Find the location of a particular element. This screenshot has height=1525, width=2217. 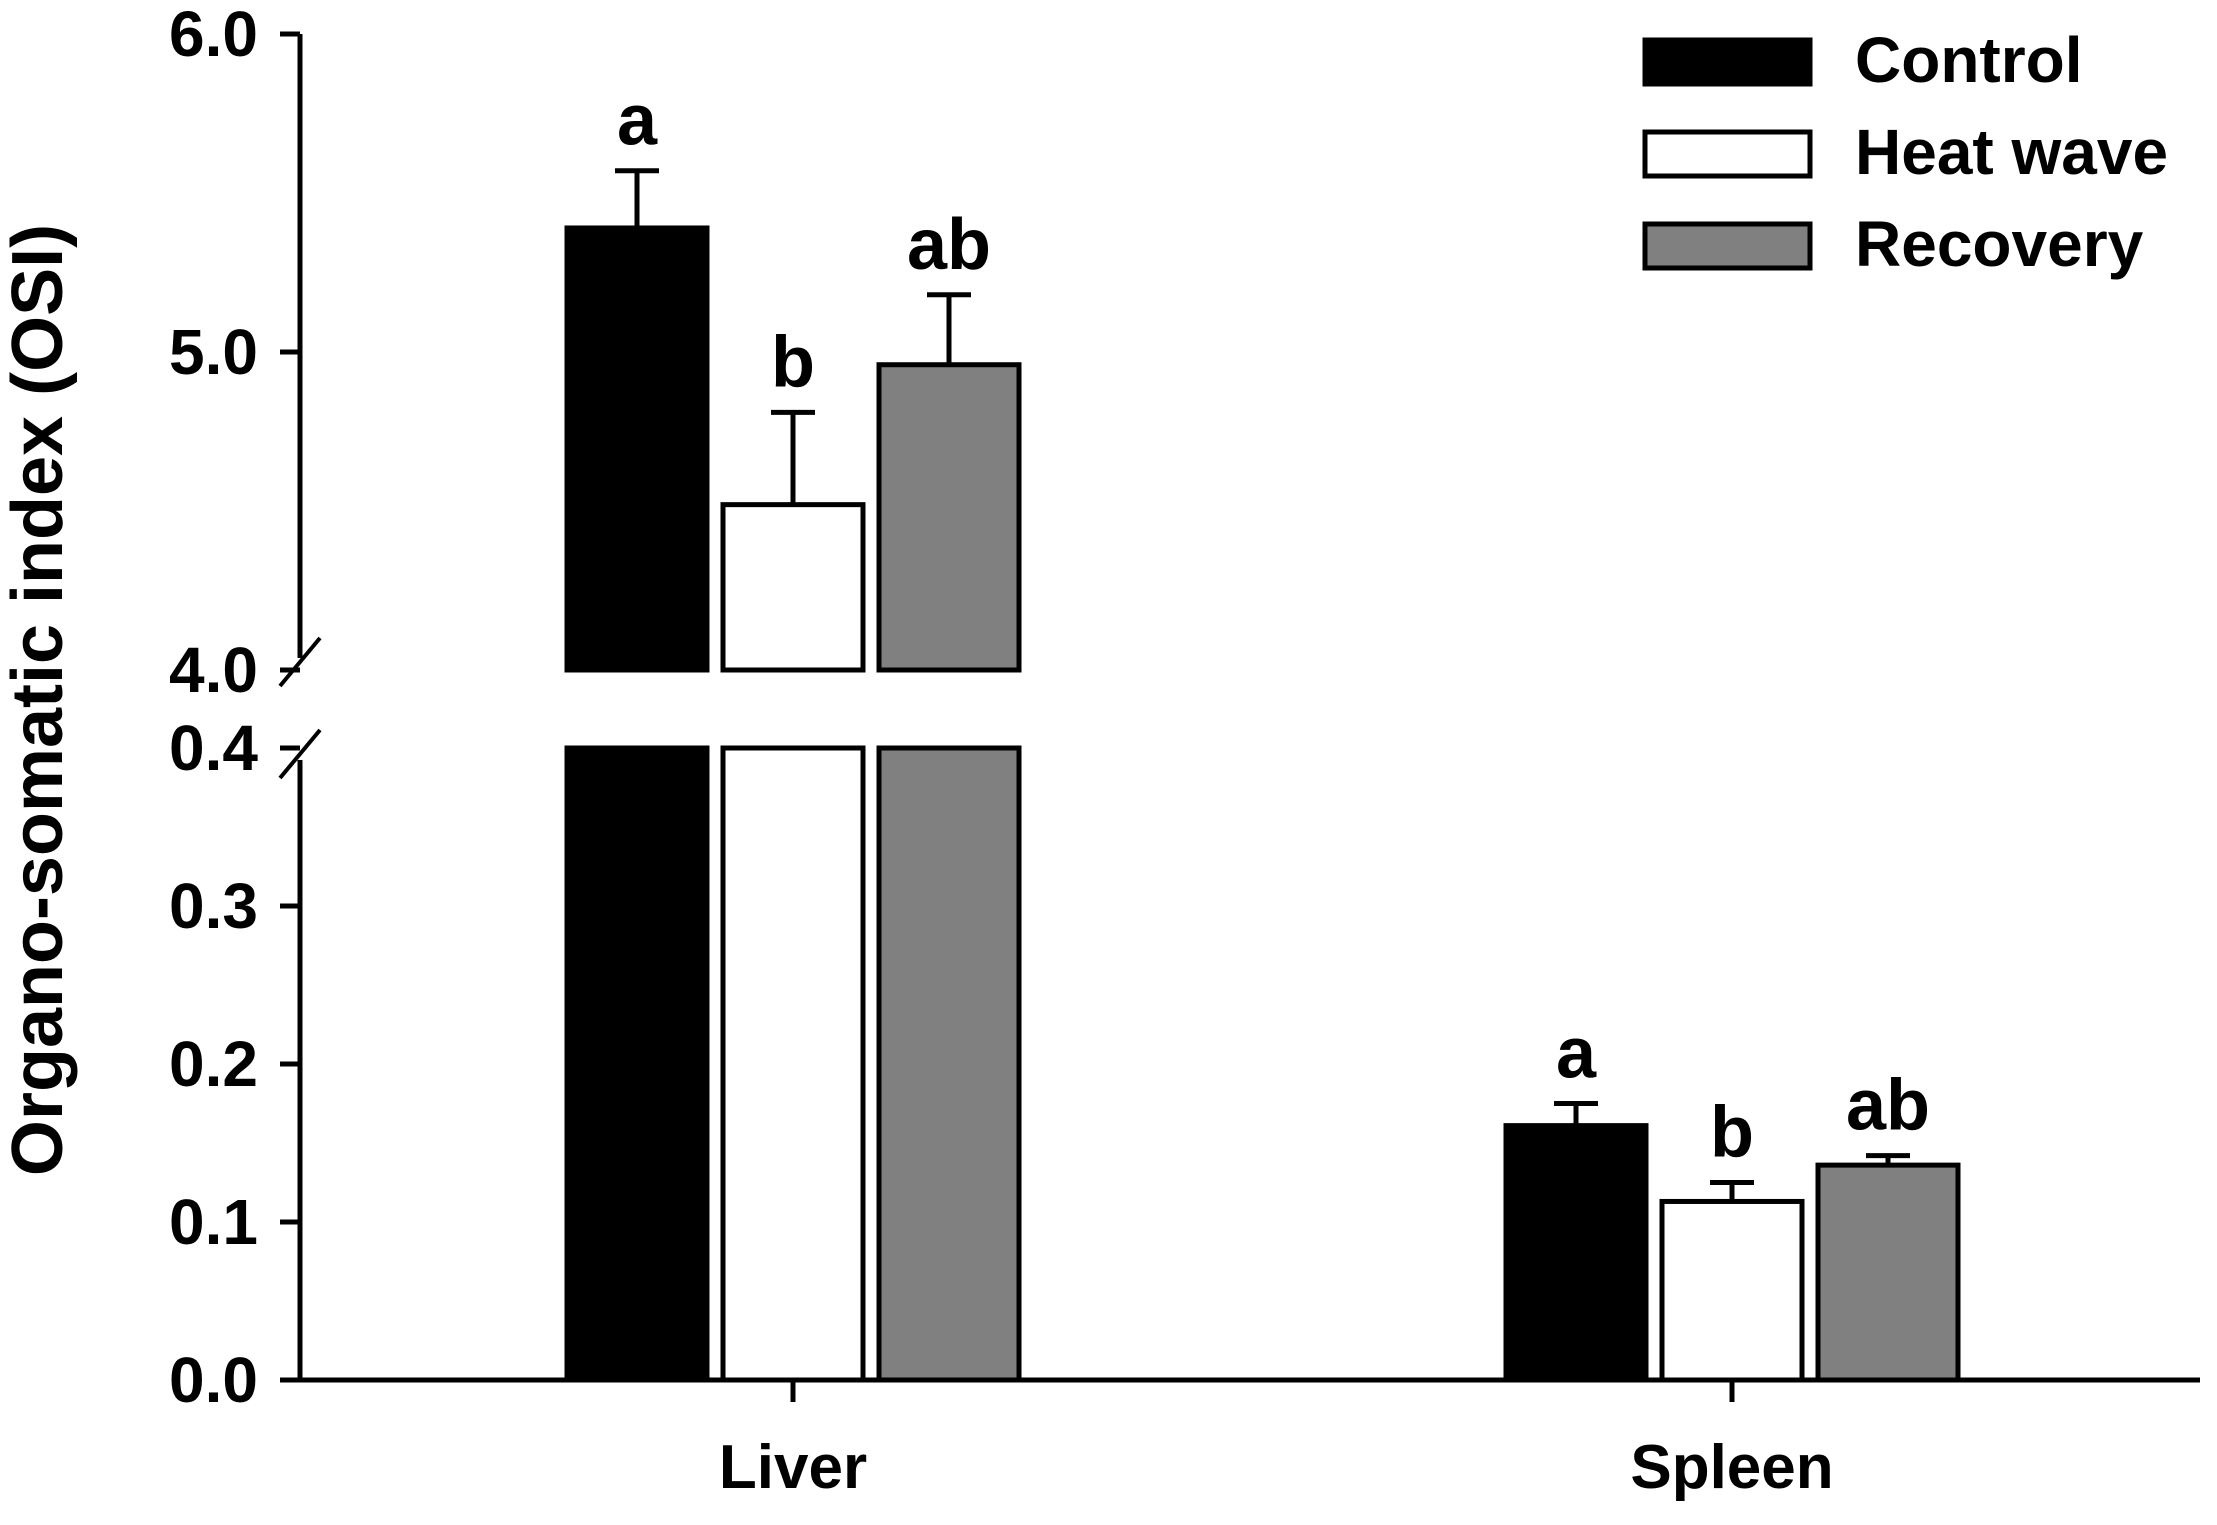

legend: Control Heat wave Recovery is located at coordinates (1905, 152).